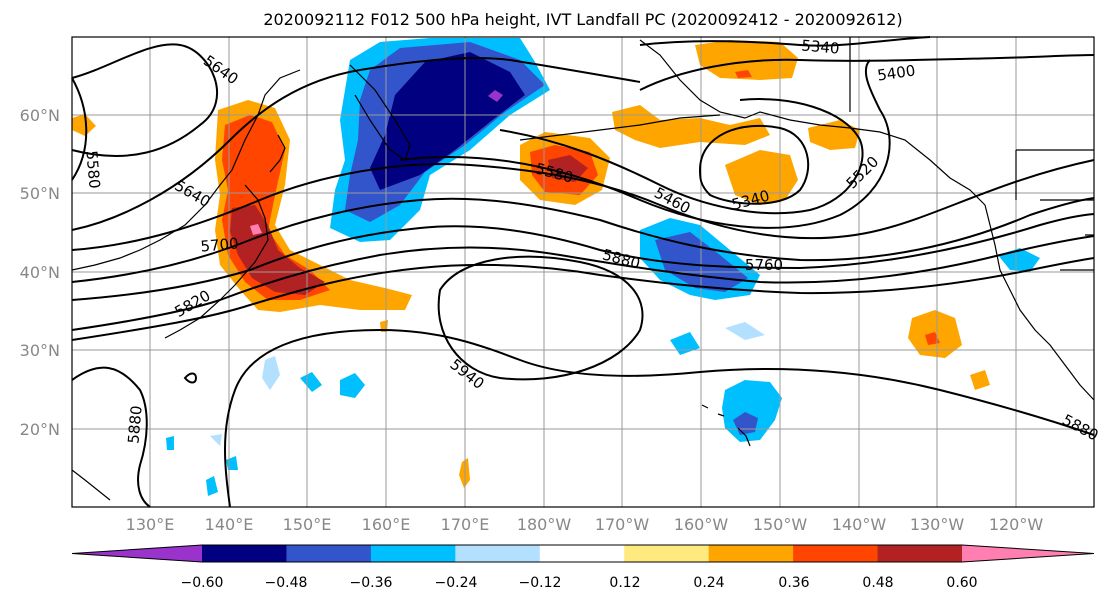  What do you see at coordinates (961, 583) in the screenshot?
I see `colorbar-tick: 0.60` at bounding box center [961, 583].